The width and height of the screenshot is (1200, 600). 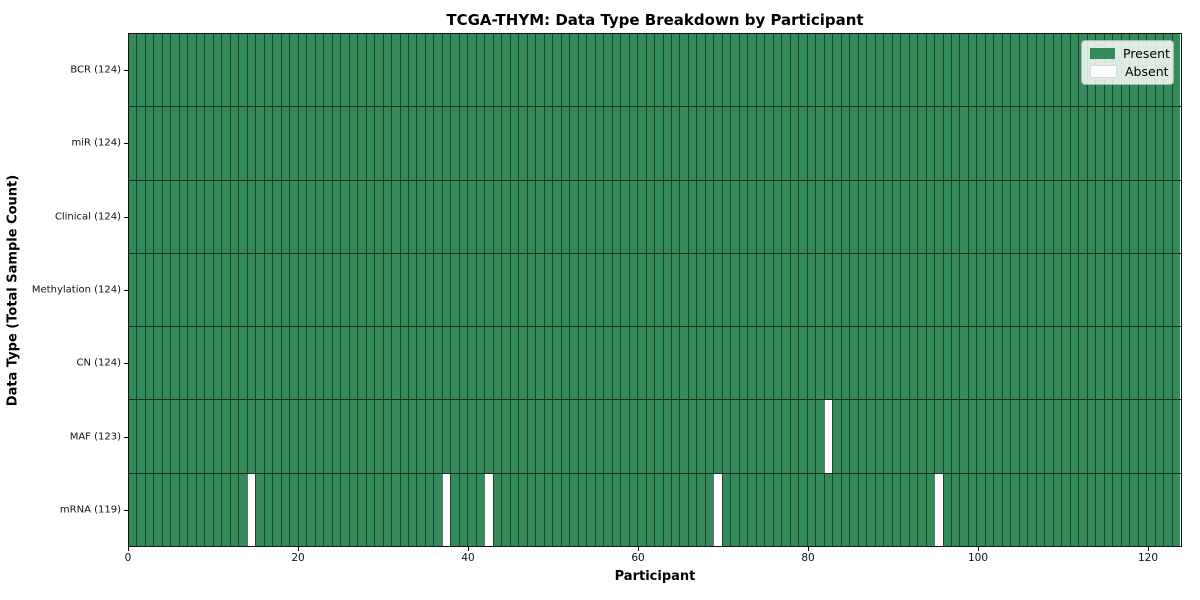 What do you see at coordinates (655, 216) in the screenshot?
I see `heatmap-row-clinical` at bounding box center [655, 216].